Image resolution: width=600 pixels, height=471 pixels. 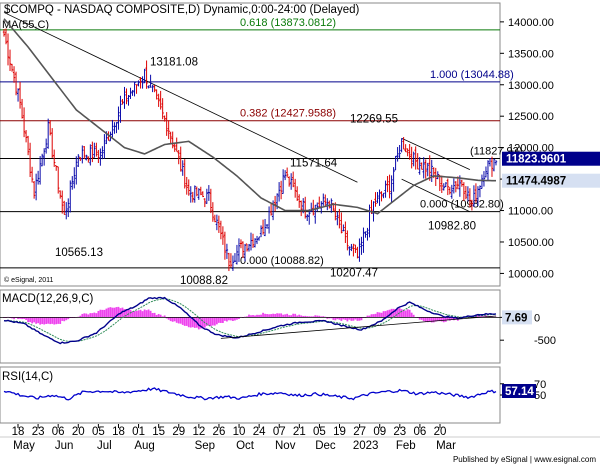 What do you see at coordinates (540, 385) in the screenshot?
I see `rsi-y-tick-label: 70` at bounding box center [540, 385].